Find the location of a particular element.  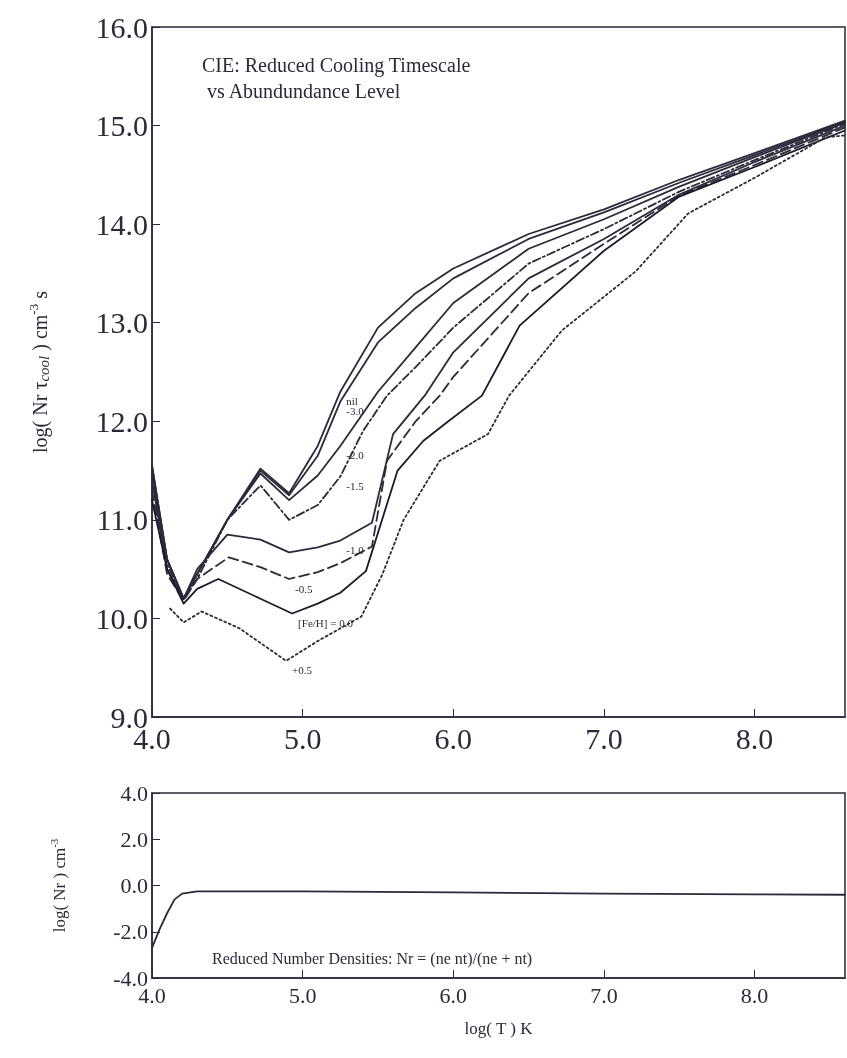

y-tick-label: 14.0 is located at coordinates (121, 224).